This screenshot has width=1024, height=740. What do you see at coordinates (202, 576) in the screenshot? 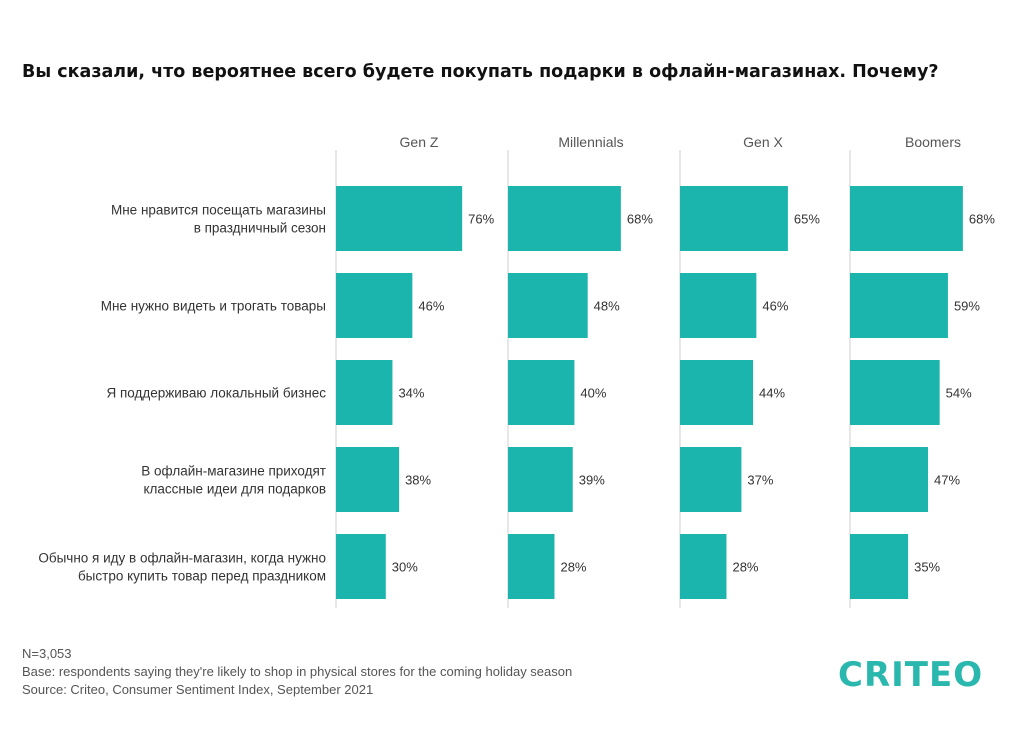
I see `category-label: быстро купить товар перед праздником` at bounding box center [202, 576].